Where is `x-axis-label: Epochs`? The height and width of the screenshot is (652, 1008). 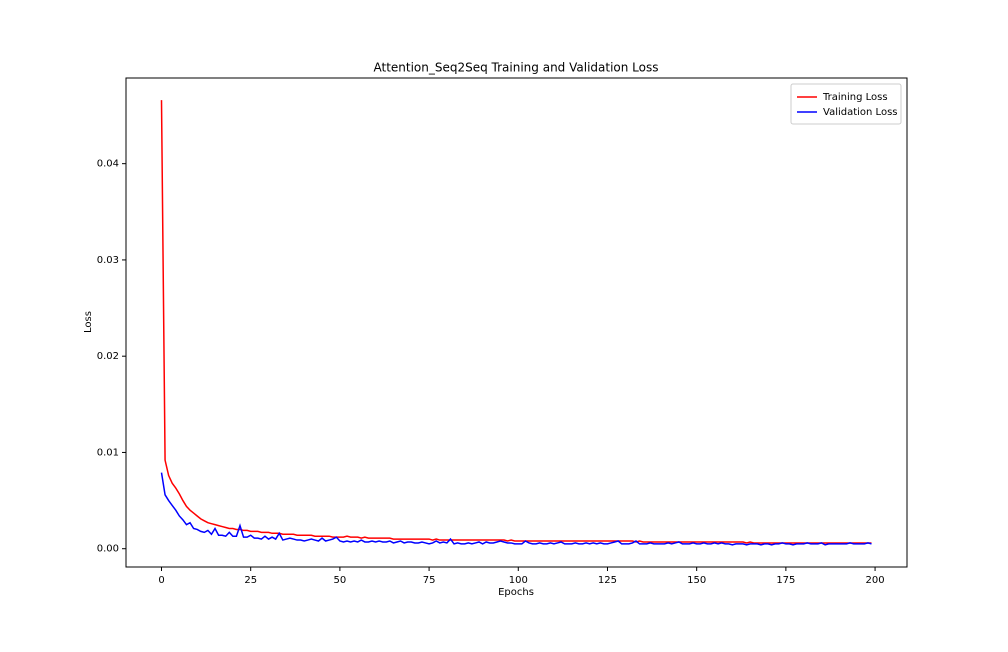
x-axis-label: Epochs is located at coordinates (516, 592).